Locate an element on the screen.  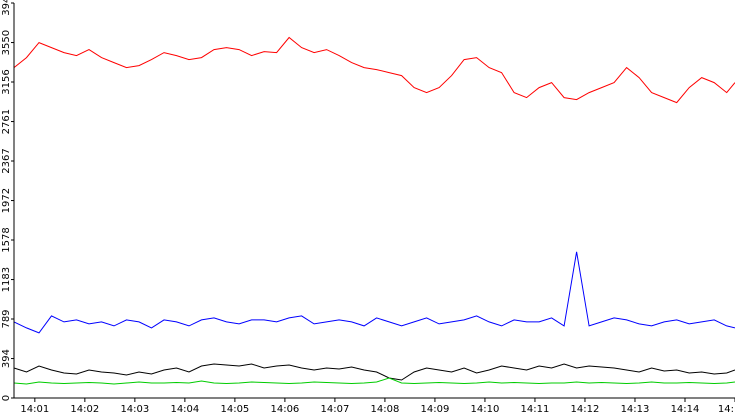
y-tick-label: 3156 is located at coordinates (6, 81).